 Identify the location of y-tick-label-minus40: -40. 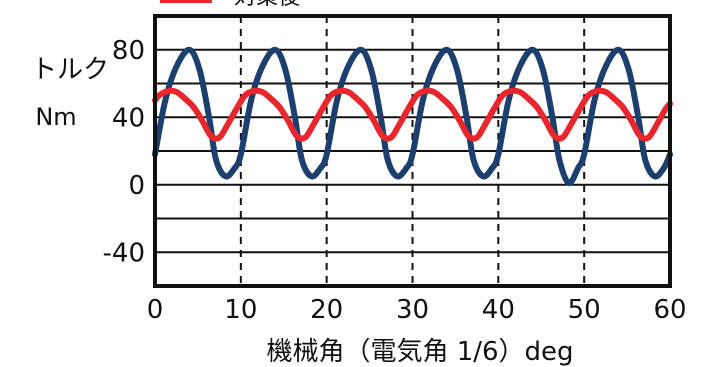
(124, 253).